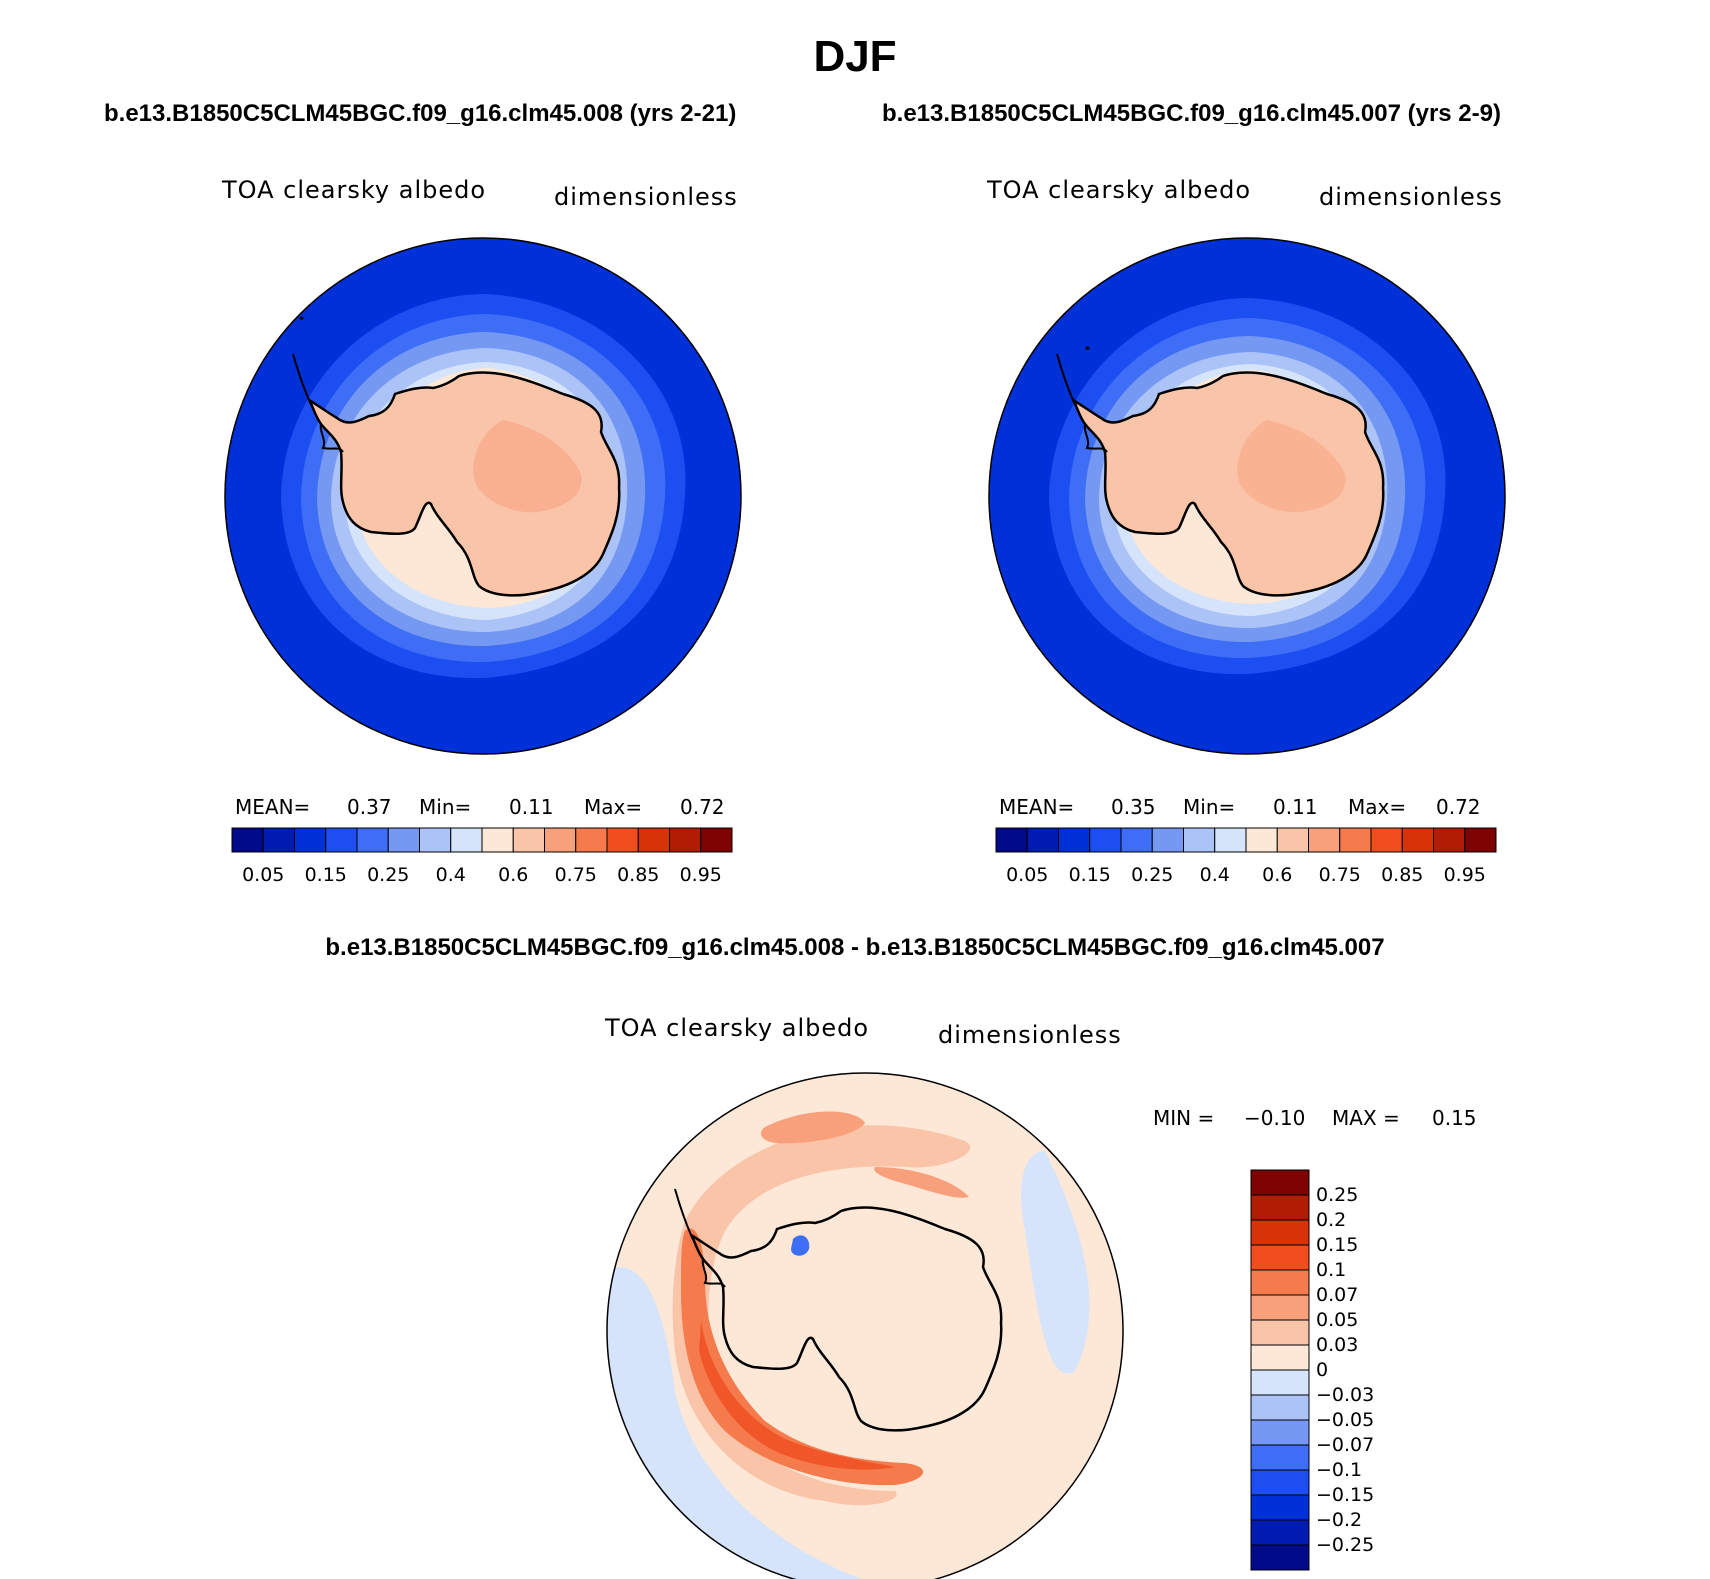 This screenshot has width=1710, height=1579. I want to click on diff-negative-spot, so click(800, 1245).